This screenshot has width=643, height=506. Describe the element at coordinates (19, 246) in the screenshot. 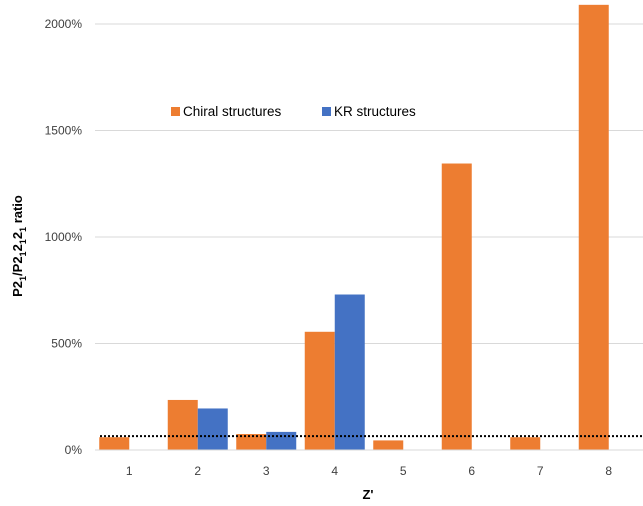

I see `y-axis-title: P21/P212121 ratio` at that location.